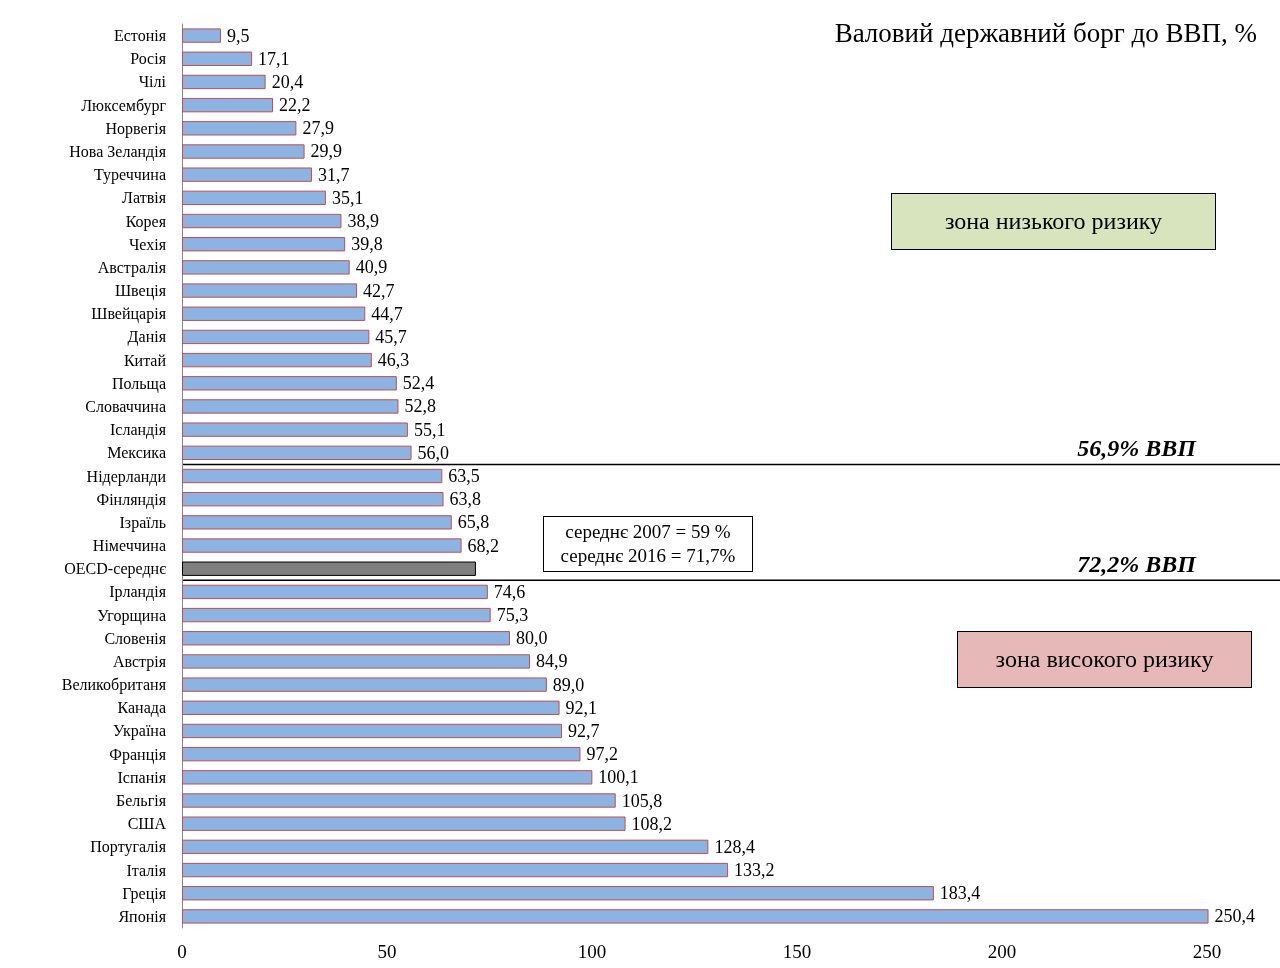 The height and width of the screenshot is (968, 1280). What do you see at coordinates (387, 313) in the screenshot?
I see `data-label: 44,7` at bounding box center [387, 313].